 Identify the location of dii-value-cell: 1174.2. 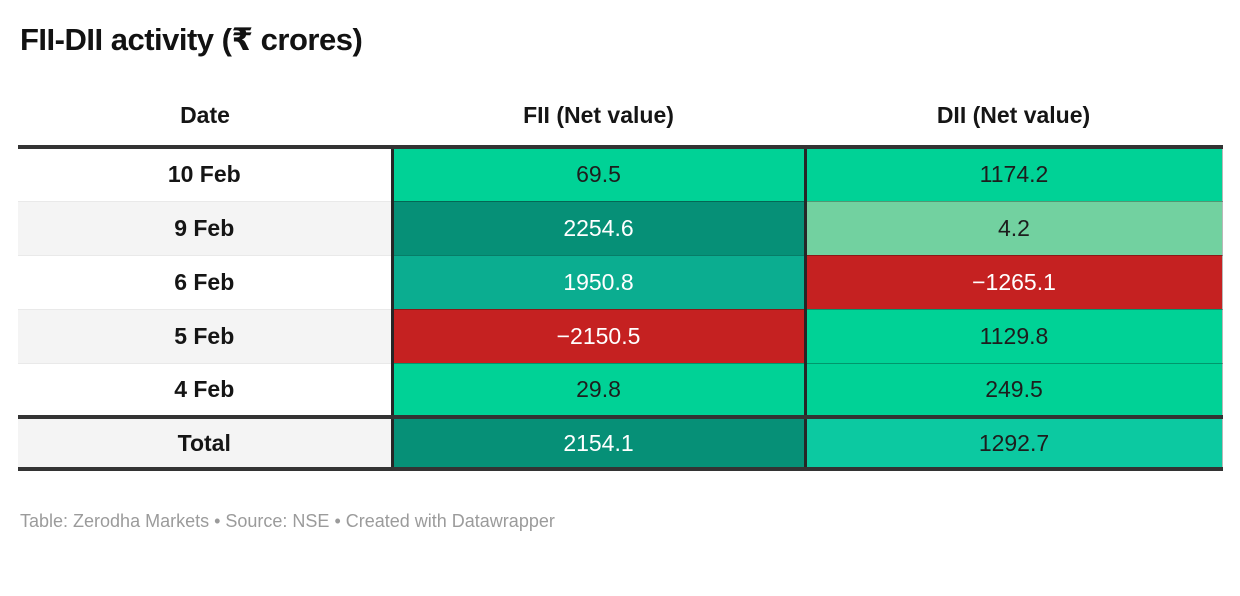
(1013, 174).